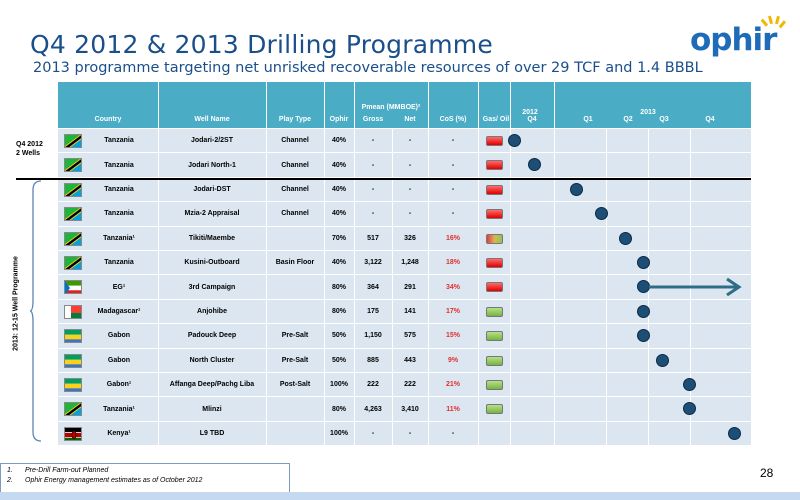 The height and width of the screenshot is (500, 800). Describe the element at coordinates (339, 119) in the screenshot. I see `header-ophir: Ophir` at that location.